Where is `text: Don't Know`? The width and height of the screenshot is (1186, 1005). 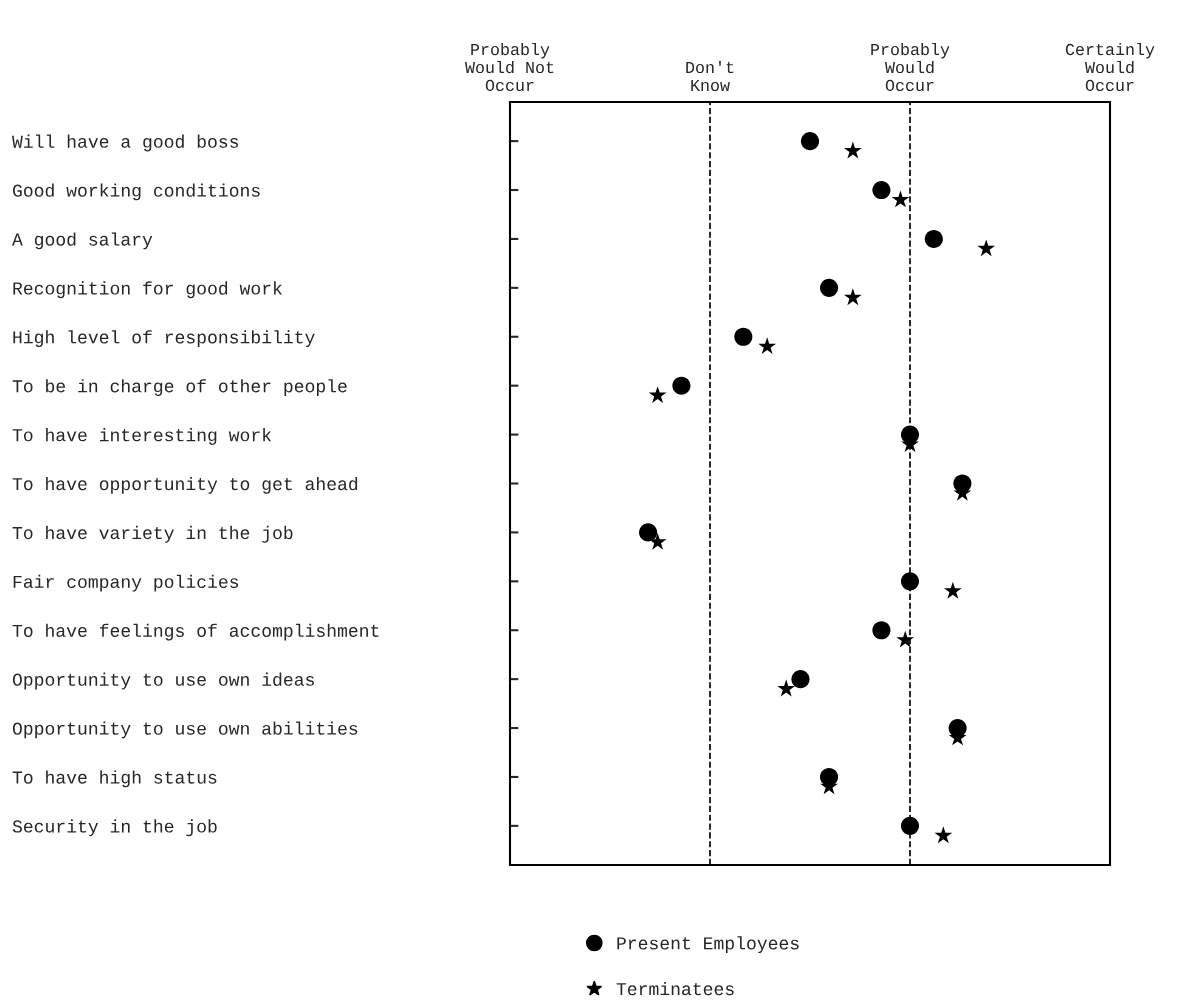
text: Don't Know is located at coordinates (710, 76).